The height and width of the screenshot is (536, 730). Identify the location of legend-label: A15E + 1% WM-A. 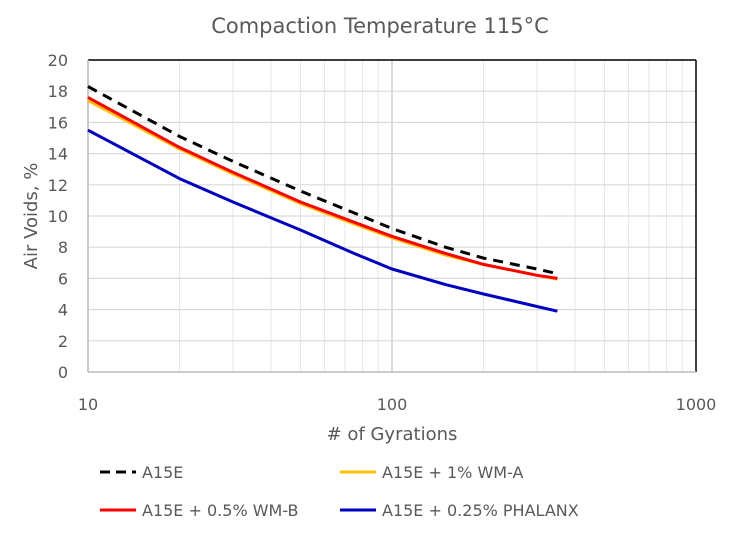
(453, 472).